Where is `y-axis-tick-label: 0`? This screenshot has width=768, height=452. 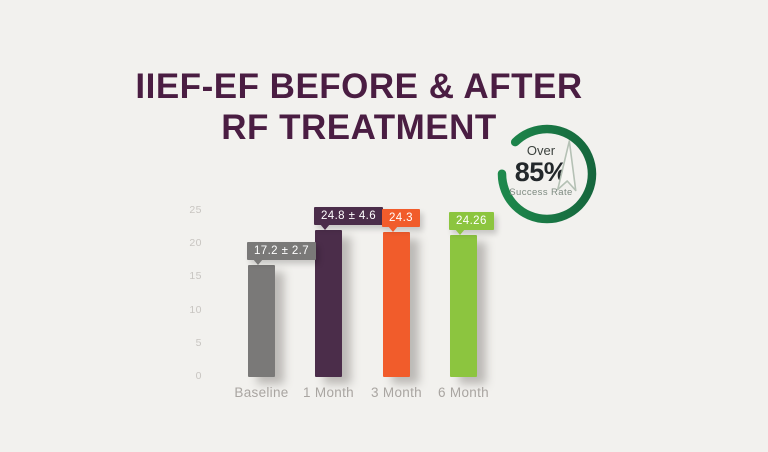 y-axis-tick-label: 0 is located at coordinates (198, 376).